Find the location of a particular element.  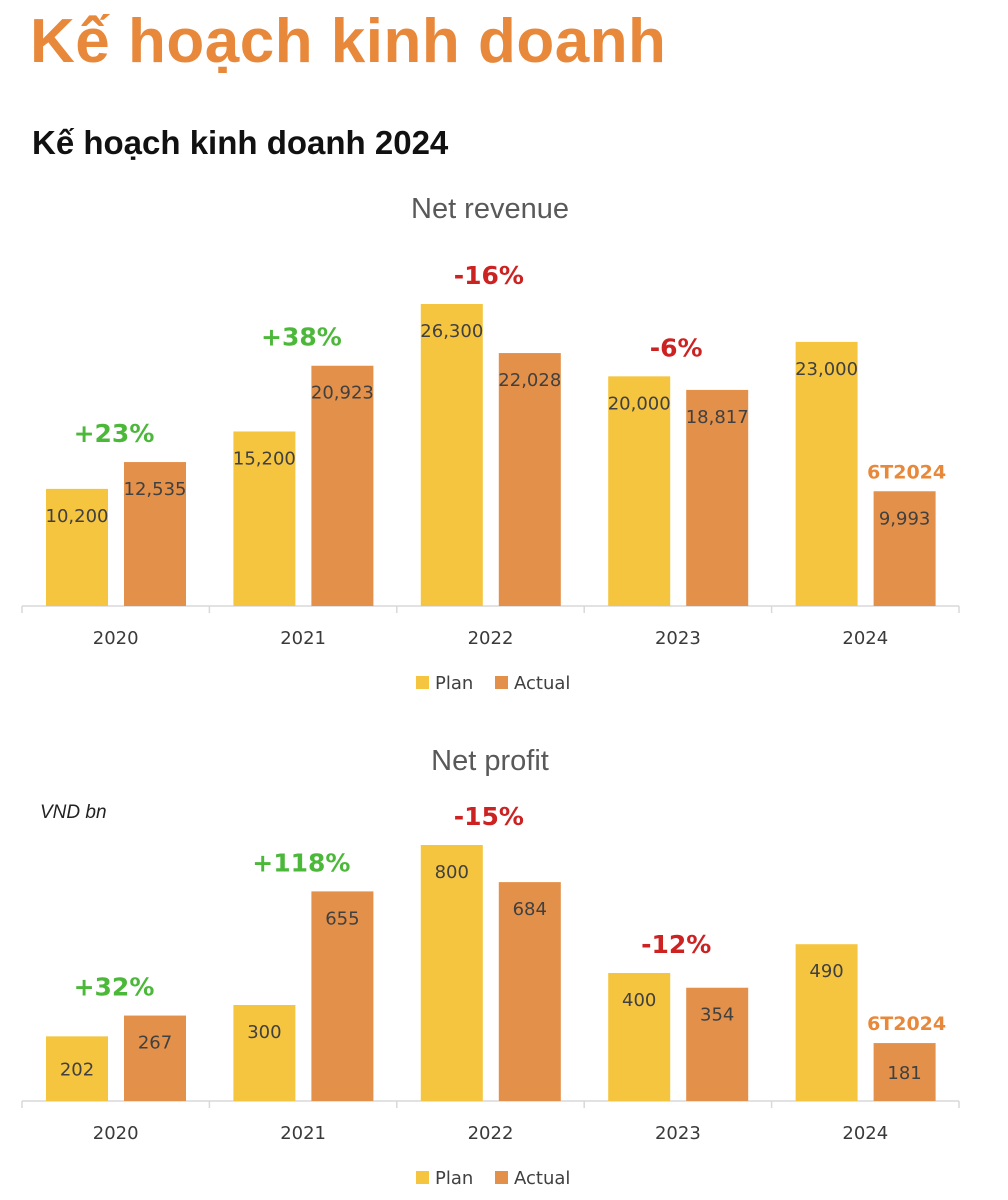

profit-annotation-2022: -15% is located at coordinates (489, 816).